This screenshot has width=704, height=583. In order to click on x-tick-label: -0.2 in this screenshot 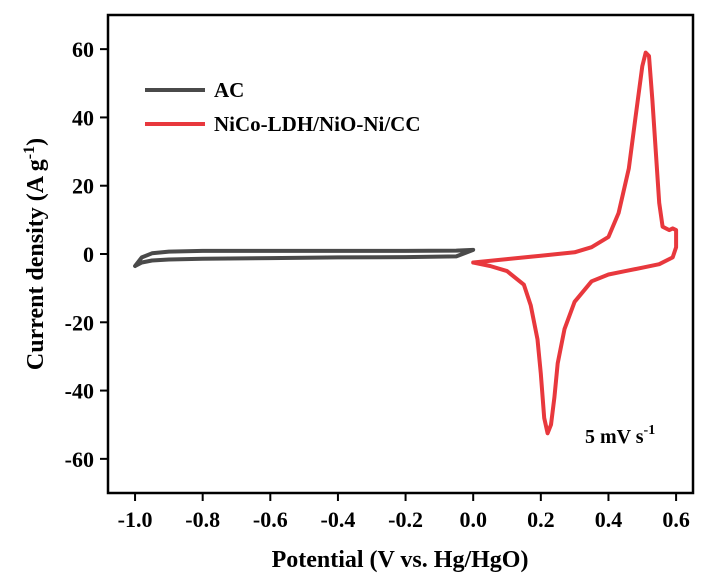, I will do `click(405, 519)`.